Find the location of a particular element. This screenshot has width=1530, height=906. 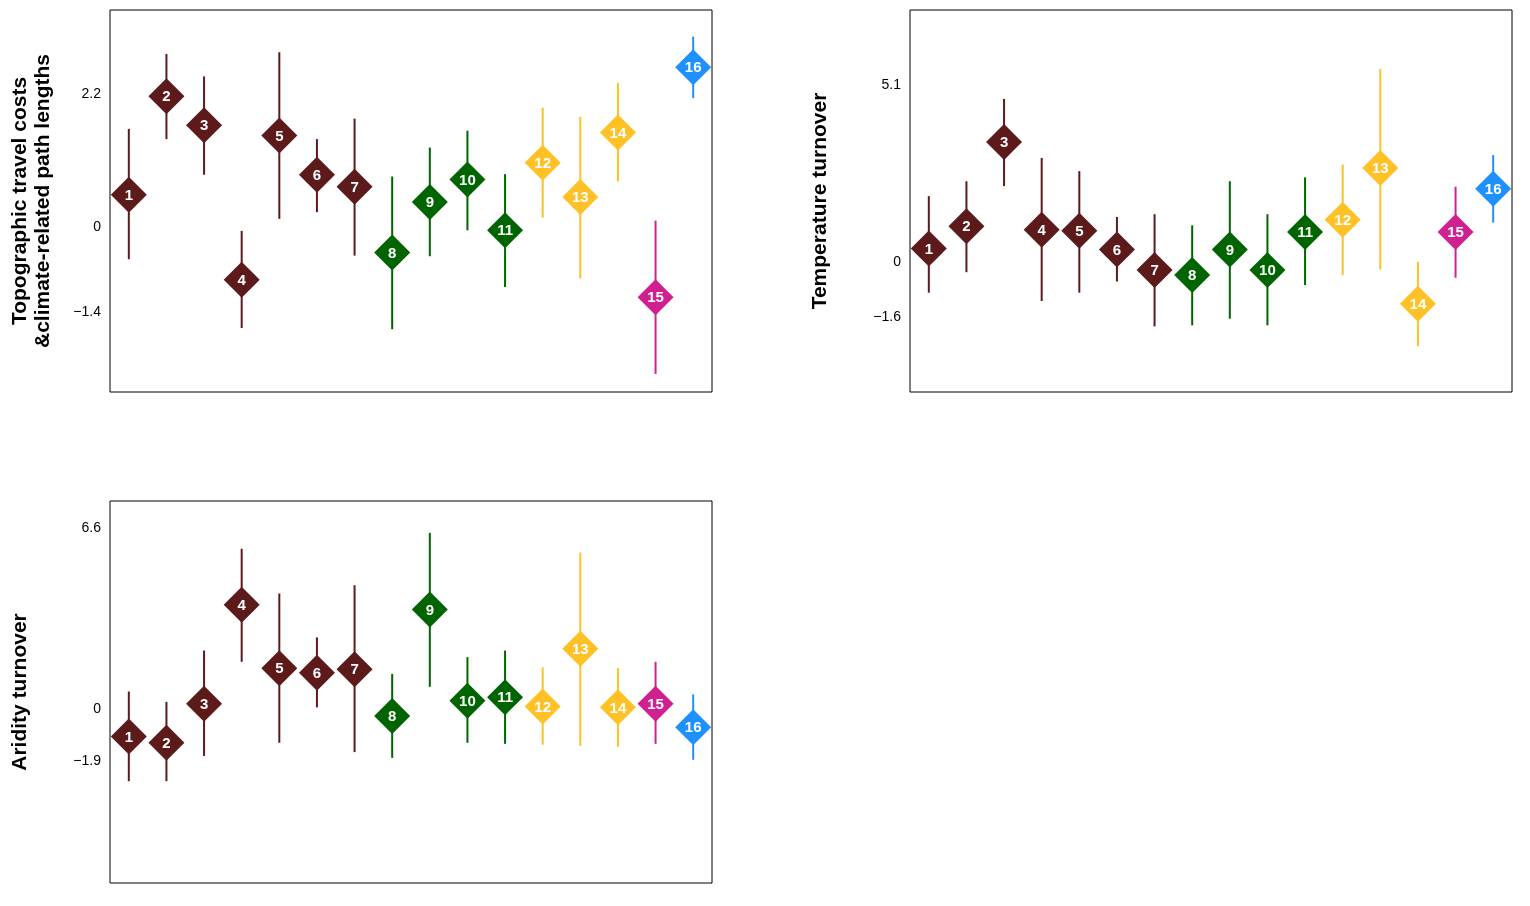

y-tick-label: −1.4 is located at coordinates (87, 310).